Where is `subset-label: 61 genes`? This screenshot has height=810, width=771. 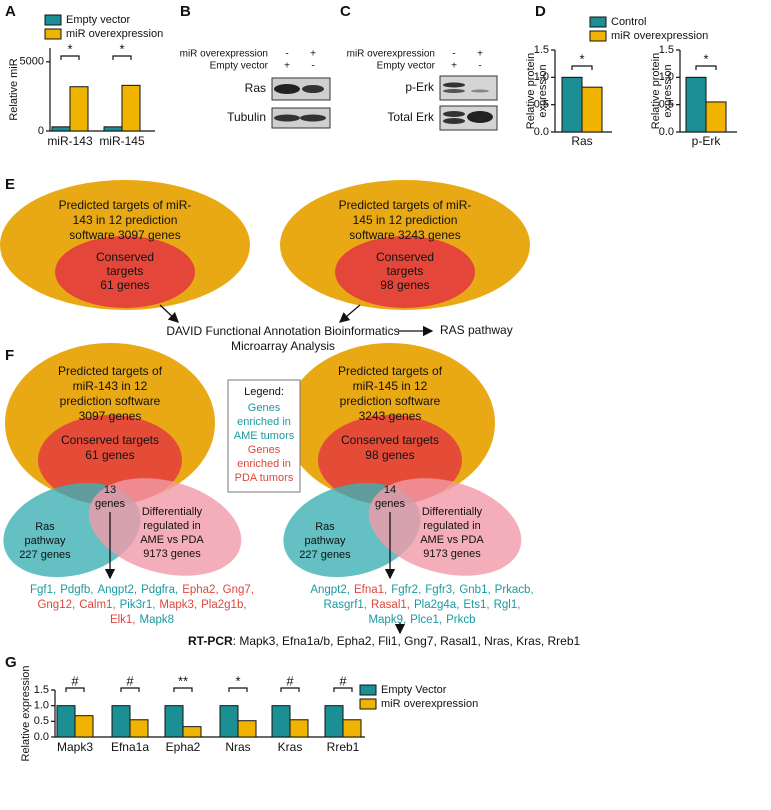 subset-label: 61 genes is located at coordinates (109, 455).